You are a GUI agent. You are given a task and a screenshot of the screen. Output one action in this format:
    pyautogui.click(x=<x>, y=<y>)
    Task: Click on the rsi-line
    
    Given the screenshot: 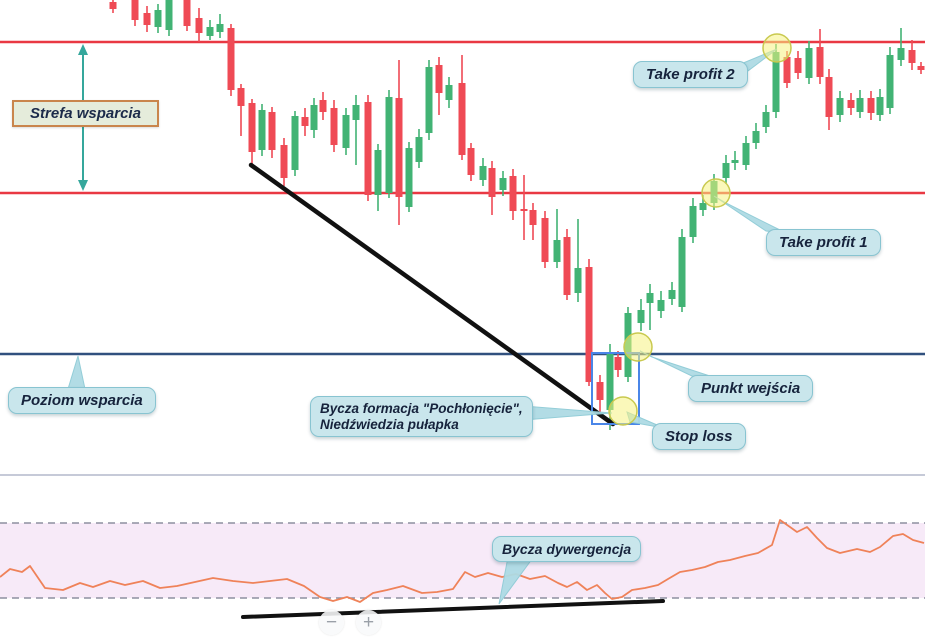 What is the action you would take?
    pyautogui.click(x=462, y=561)
    